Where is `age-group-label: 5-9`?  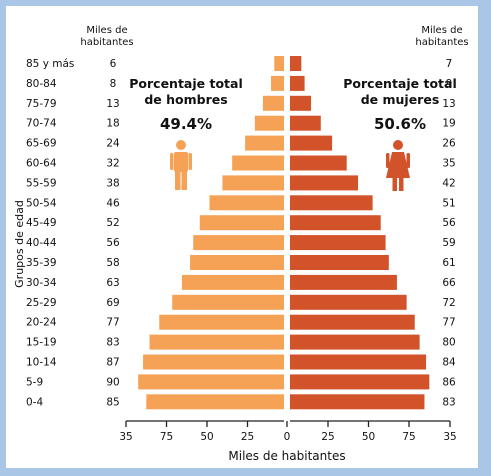 age-group-label: 5-9 is located at coordinates (34, 382).